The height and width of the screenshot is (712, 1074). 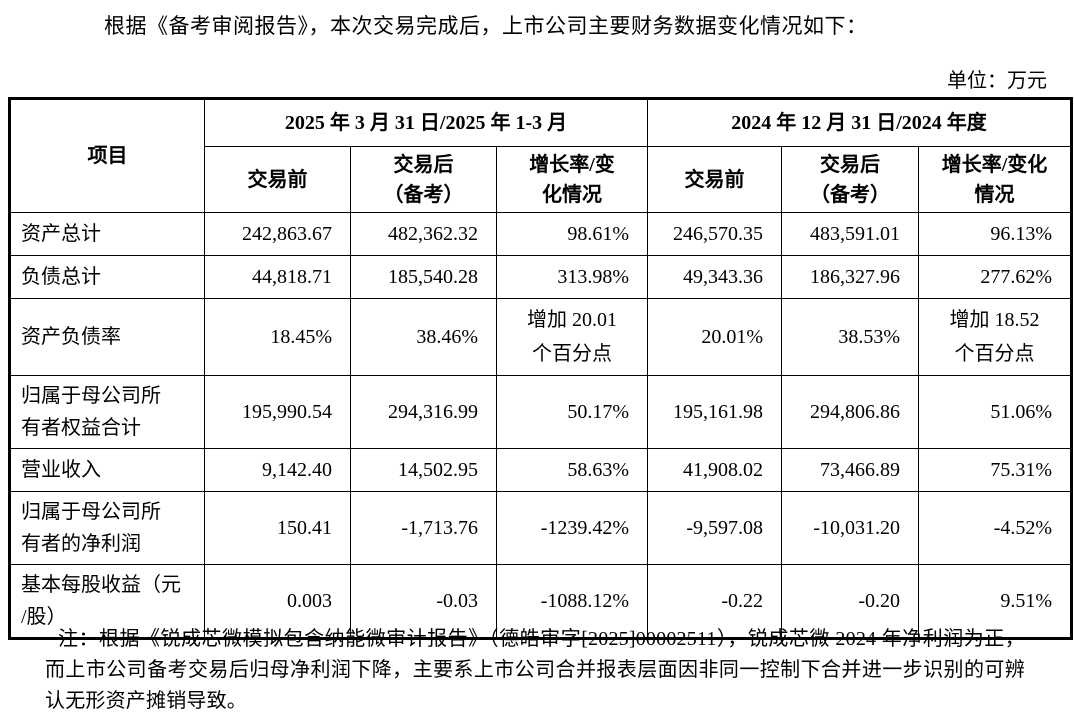 What do you see at coordinates (572, 470) in the screenshot?
I see `cell-value: 58.63%` at bounding box center [572, 470].